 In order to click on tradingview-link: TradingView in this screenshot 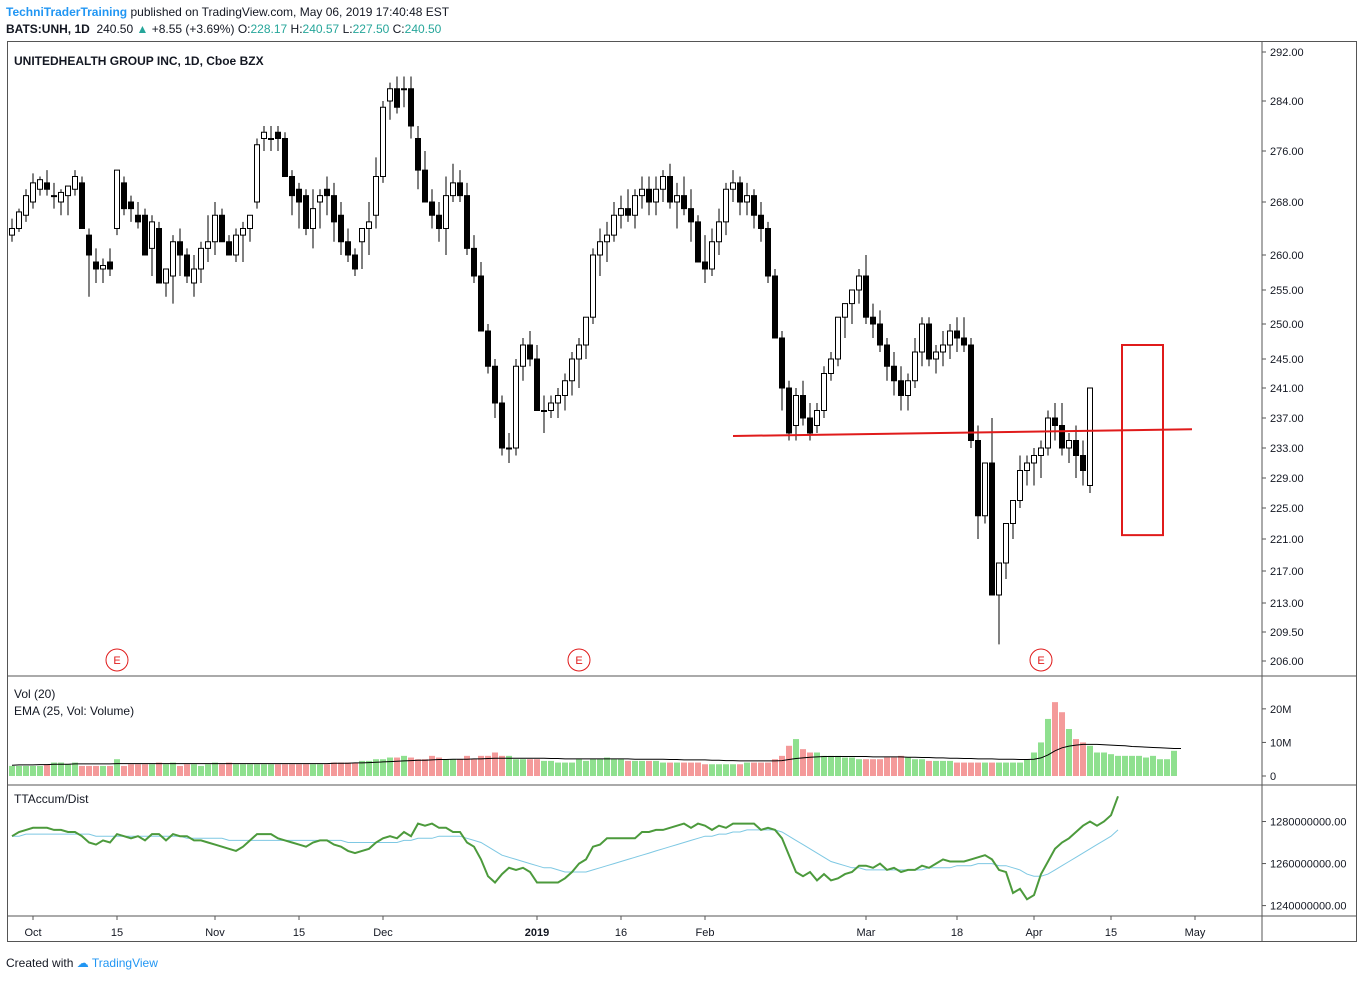, I will do `click(124, 963)`.